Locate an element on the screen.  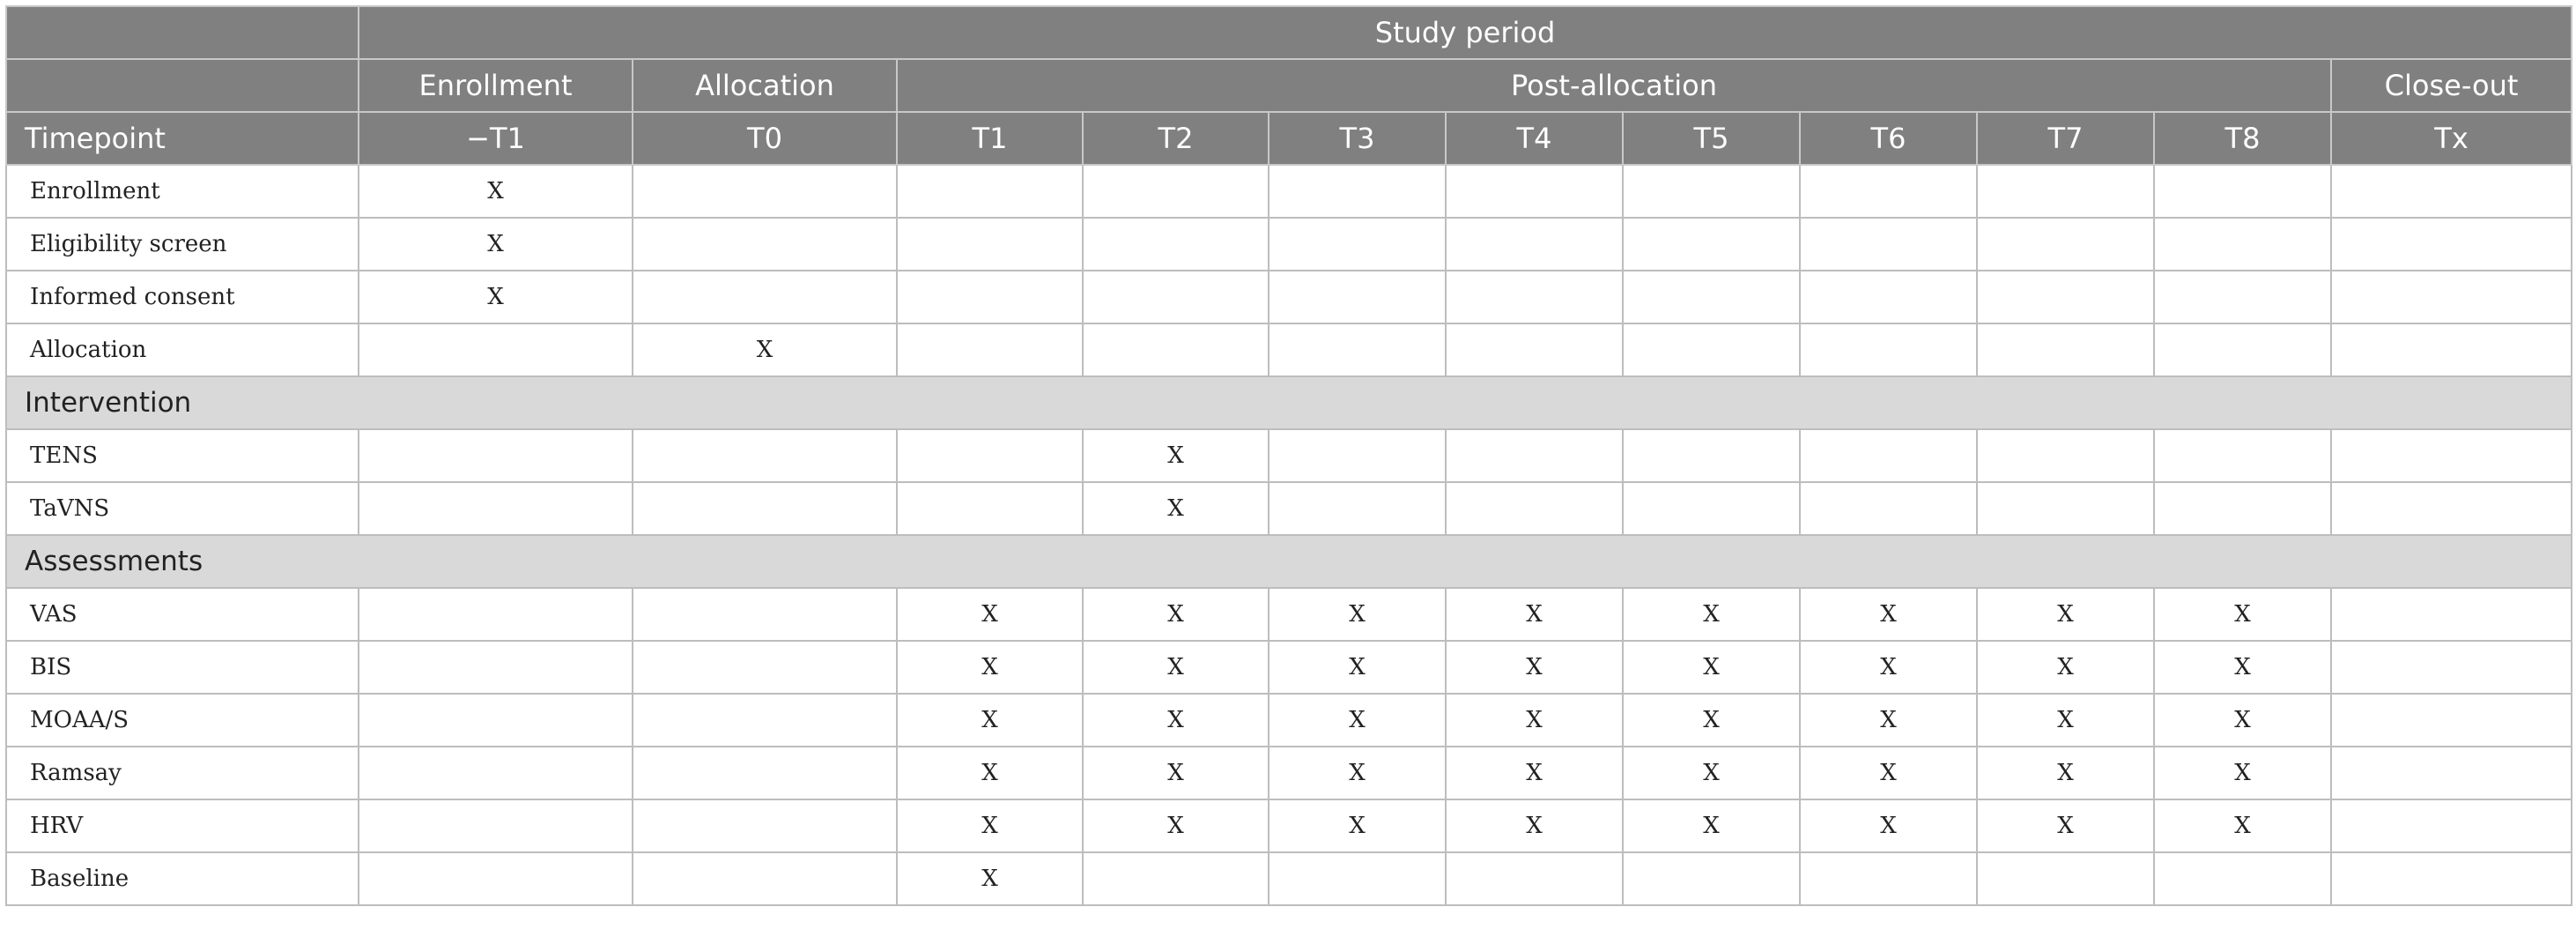
enrollment-header: Enrollment is located at coordinates (495, 85).